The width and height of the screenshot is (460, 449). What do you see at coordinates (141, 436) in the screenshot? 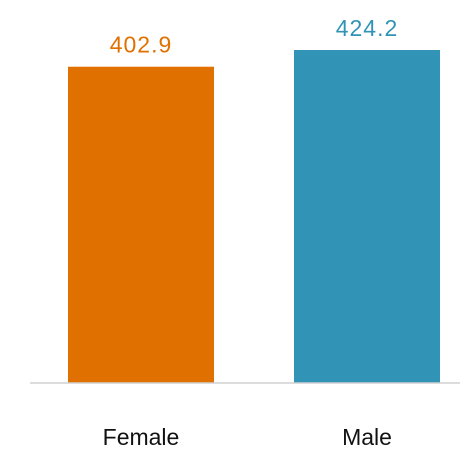
I see `category-label-female: Female` at bounding box center [141, 436].